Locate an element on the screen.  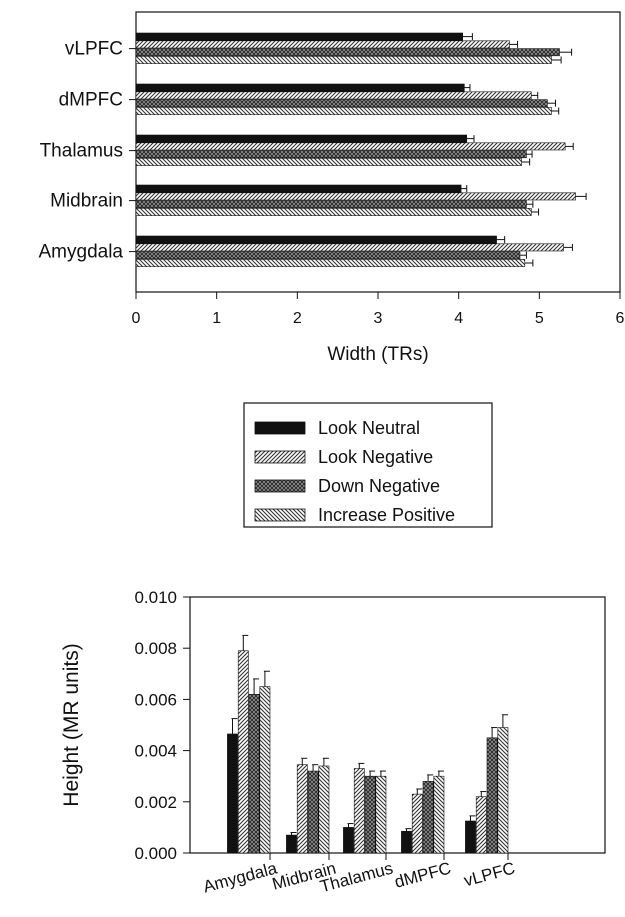
width-category-label-amygdala: Amygdala is located at coordinates (81, 252).